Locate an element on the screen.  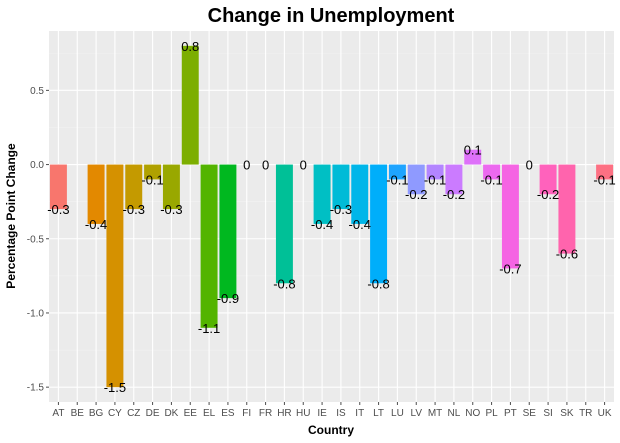
bar-si is located at coordinates (548, 179).